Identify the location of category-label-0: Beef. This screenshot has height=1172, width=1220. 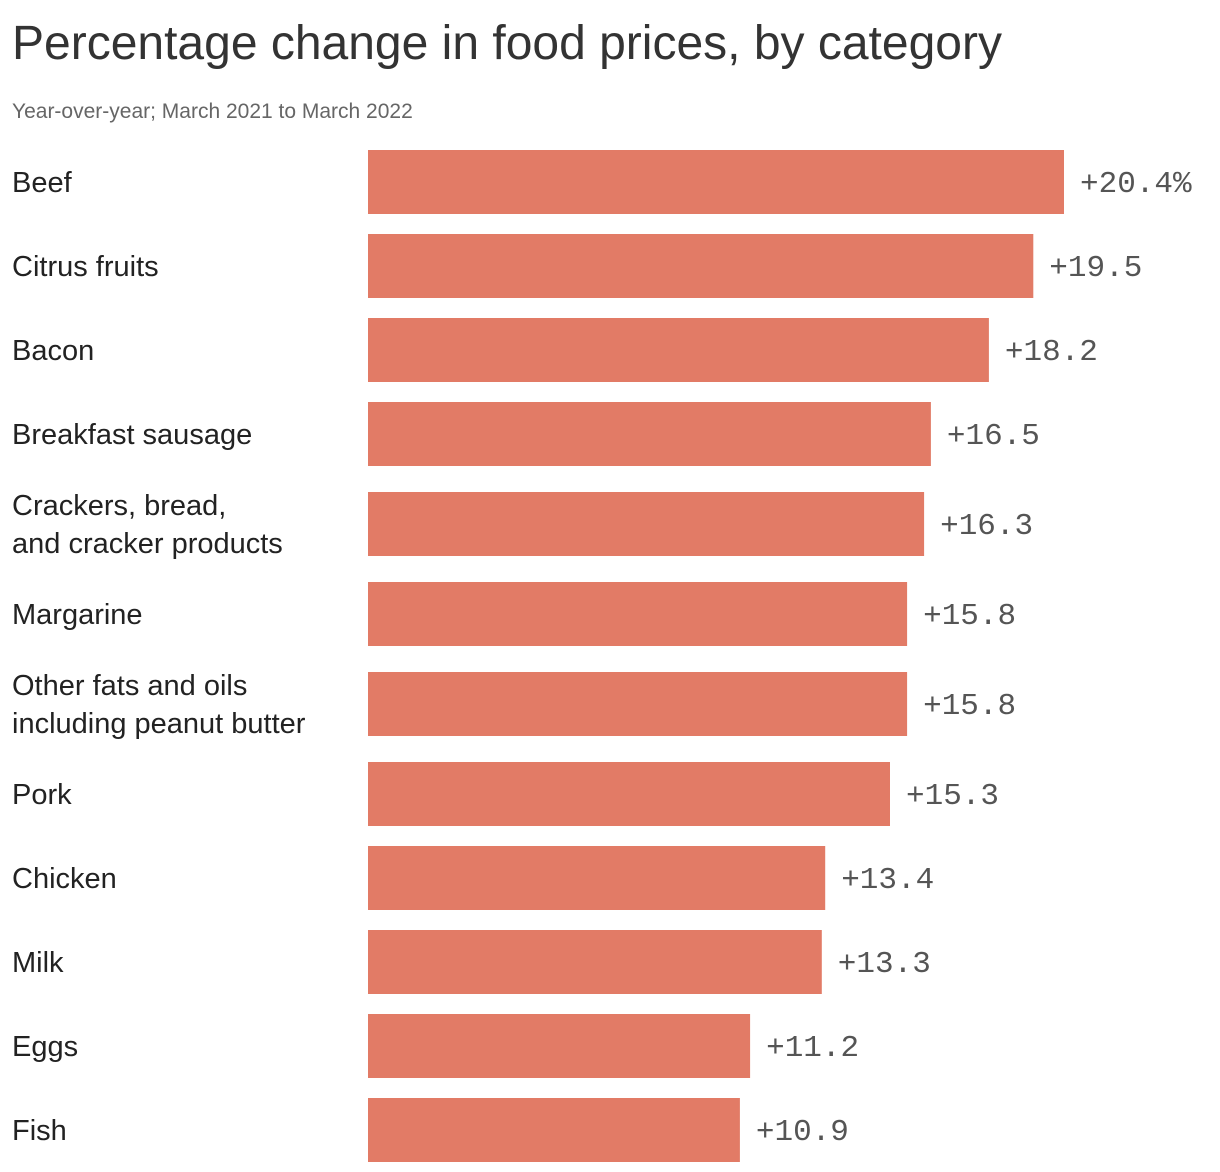
(42, 183).